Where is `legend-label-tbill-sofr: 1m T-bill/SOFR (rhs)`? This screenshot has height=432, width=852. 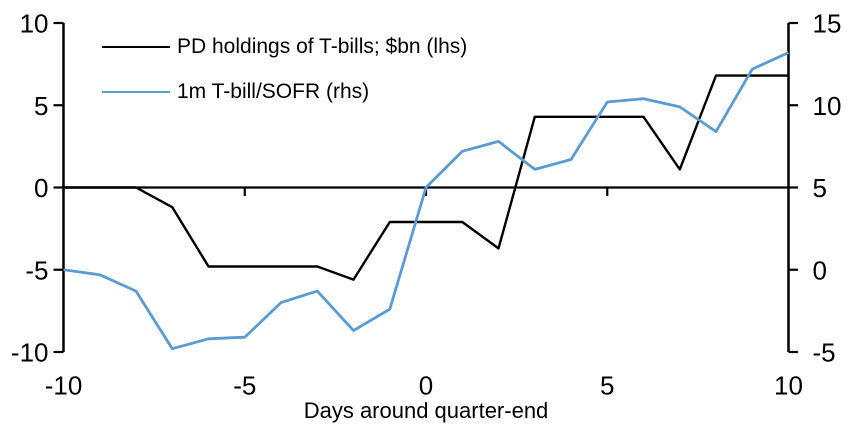 legend-label-tbill-sofr: 1m T-bill/SOFR (rhs) is located at coordinates (273, 91).